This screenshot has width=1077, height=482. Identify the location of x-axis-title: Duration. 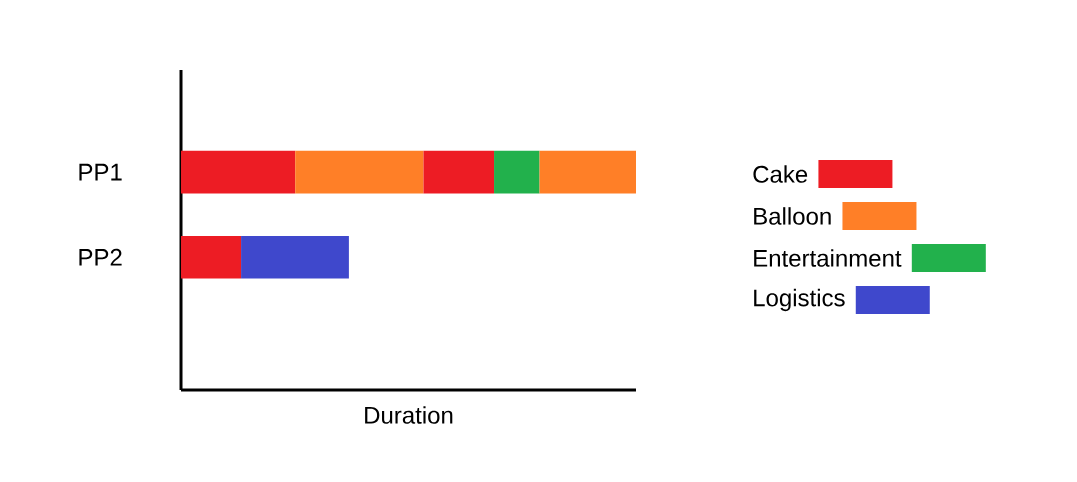
(409, 415).